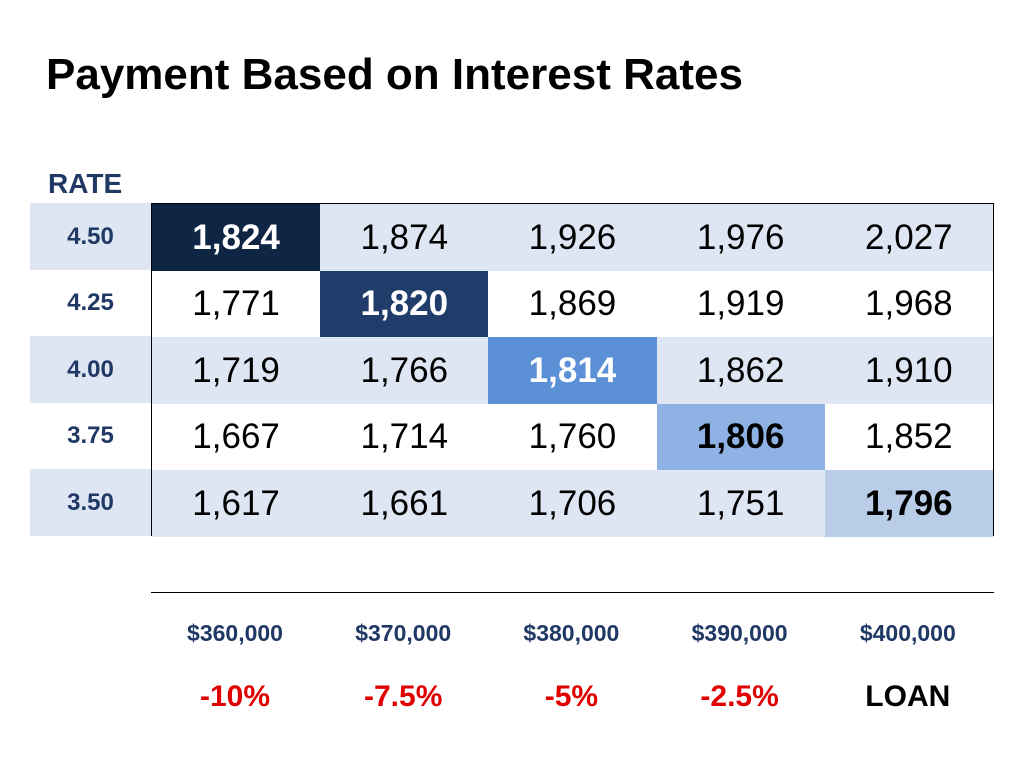 The height and width of the screenshot is (768, 1024). I want to click on payment-cell: 1,910, so click(909, 370).